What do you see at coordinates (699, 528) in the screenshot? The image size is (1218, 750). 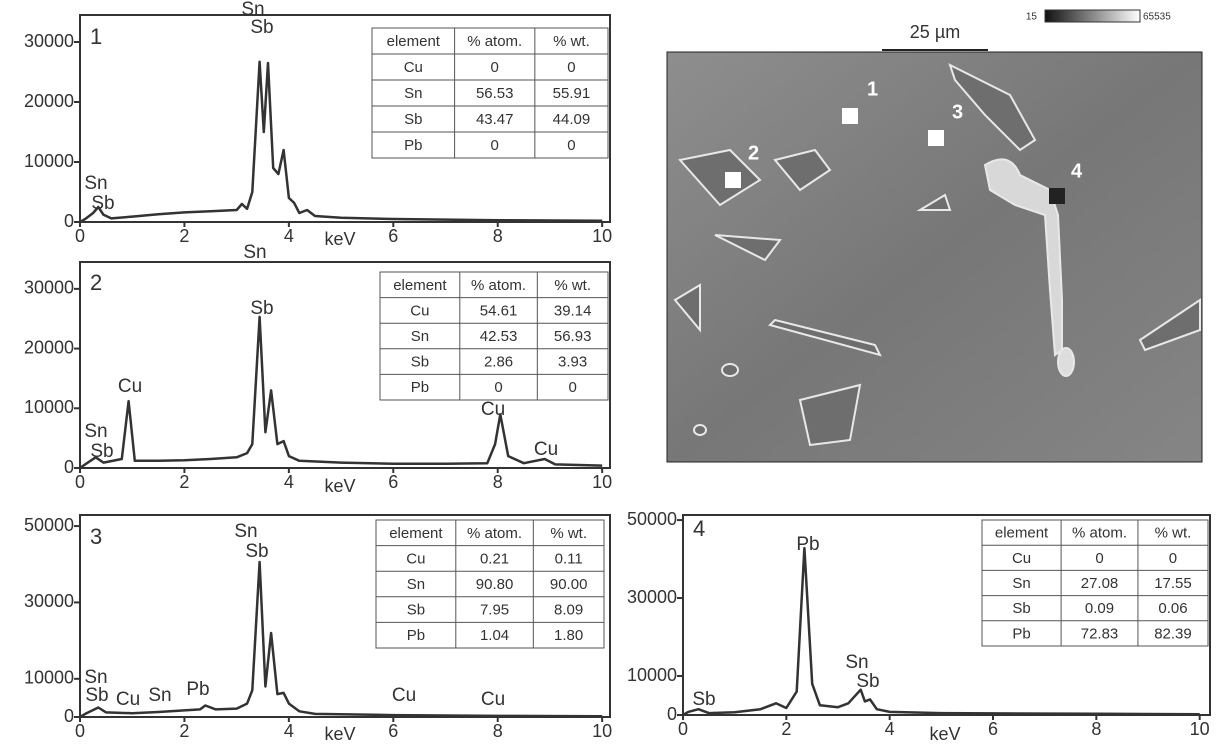 I see `panel-number: 4` at bounding box center [699, 528].